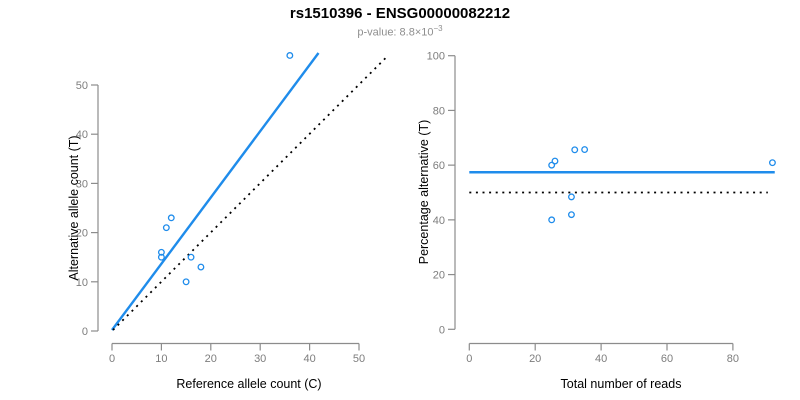 This screenshot has height=400, width=800. What do you see at coordinates (621, 384) in the screenshot?
I see `x-axis-title: Total number of reads` at bounding box center [621, 384].